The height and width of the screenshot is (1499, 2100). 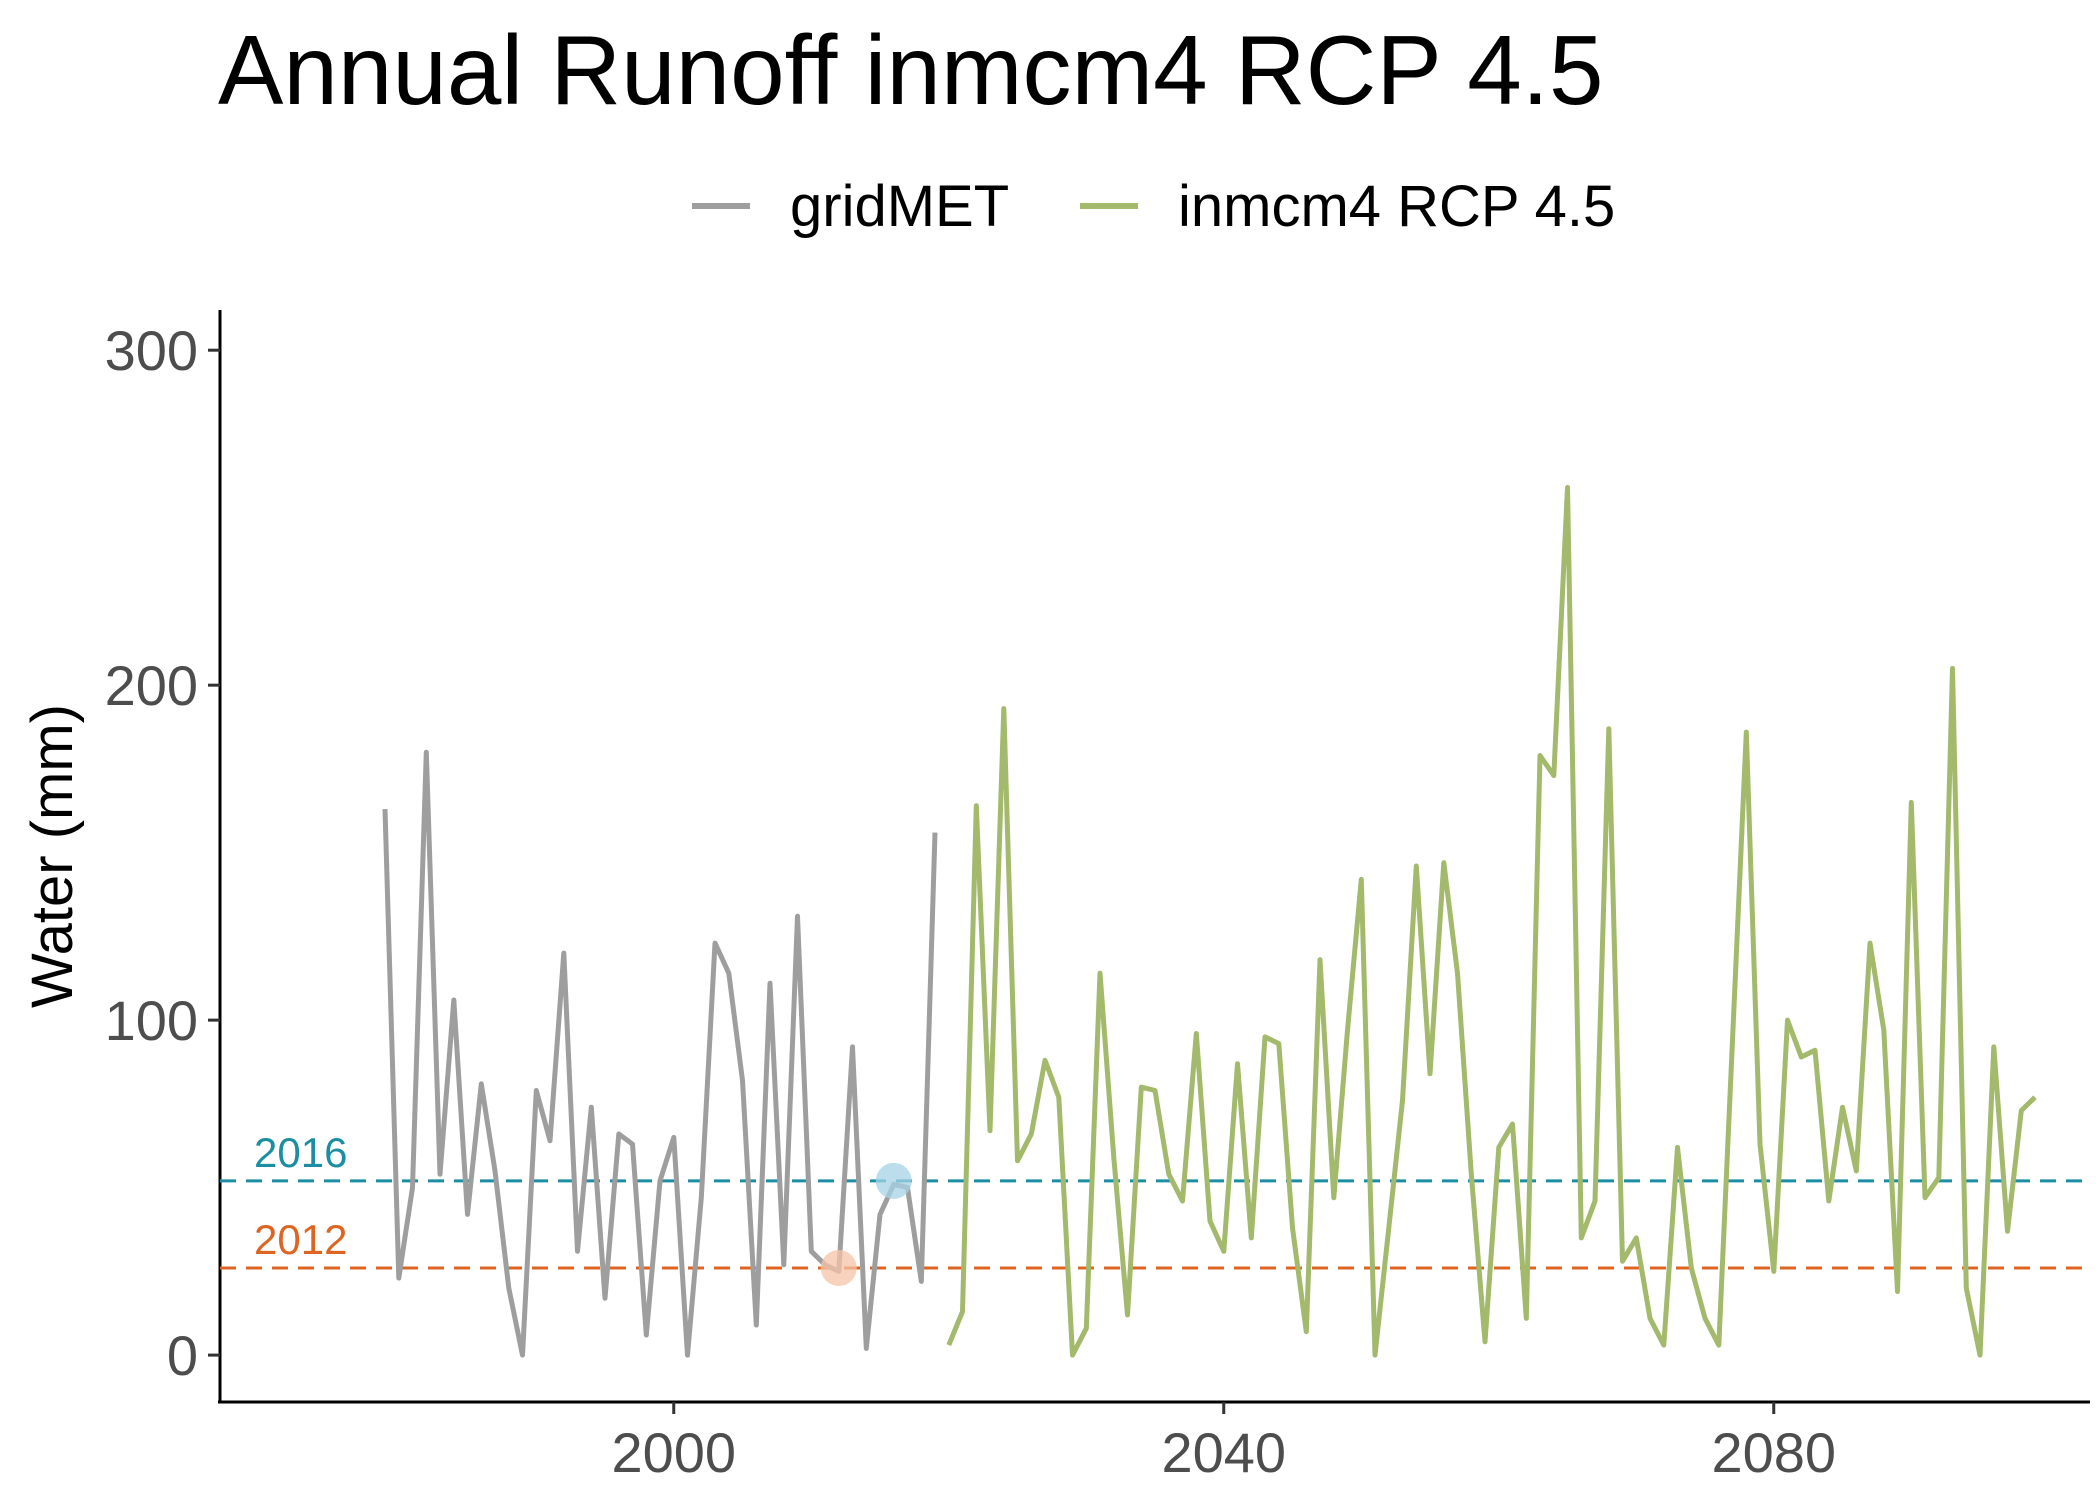 I want to click on reference-label-2012: 2012, so click(x=300, y=1239).